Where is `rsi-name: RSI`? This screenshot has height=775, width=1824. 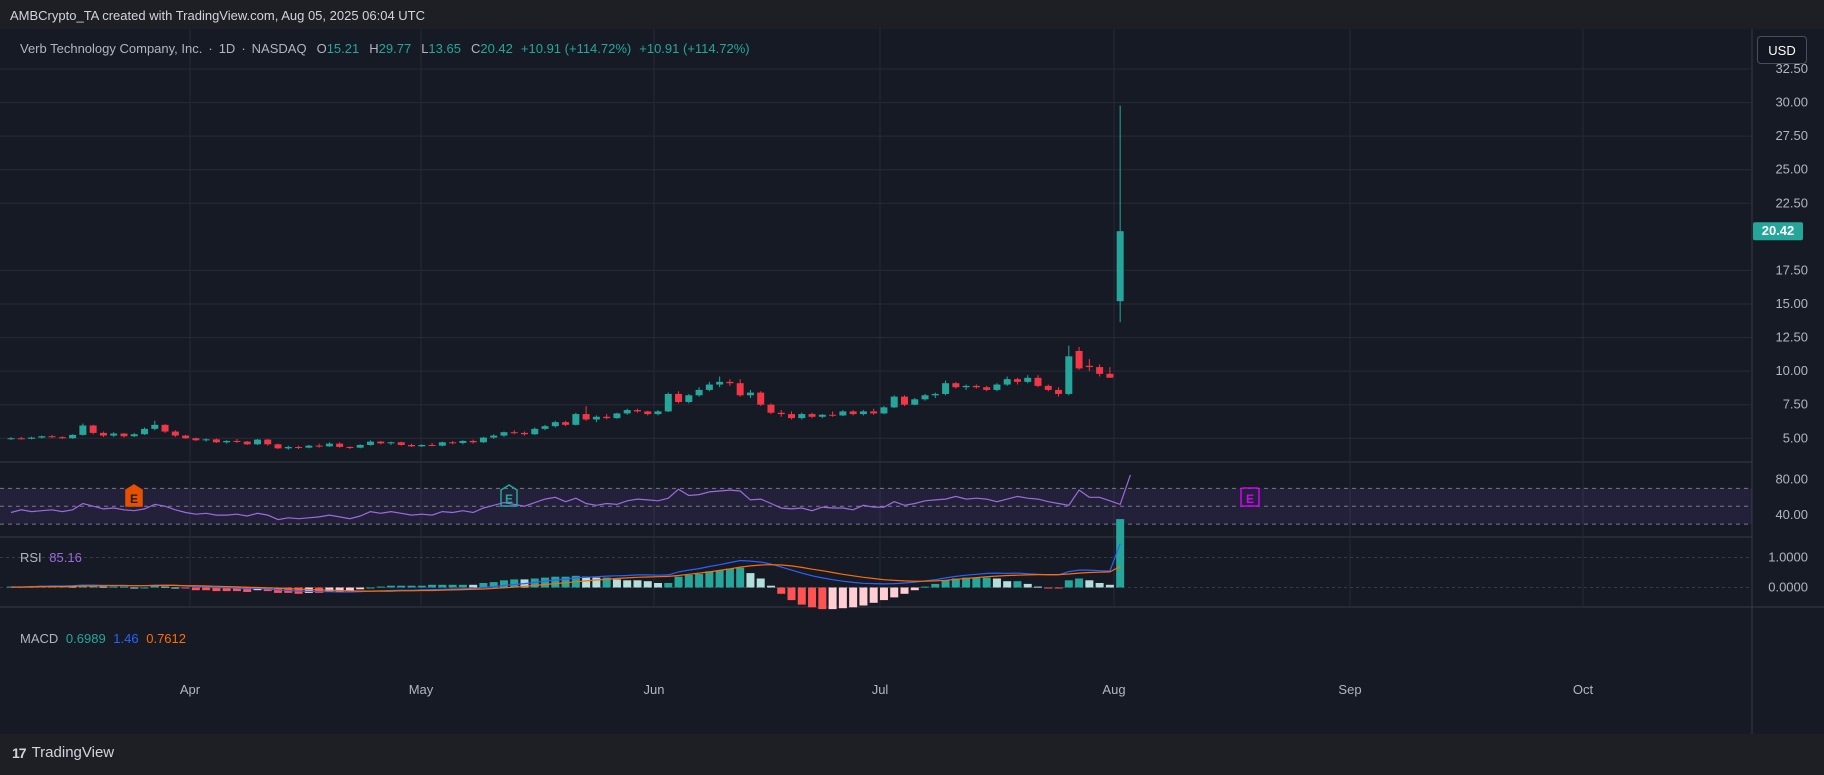
rsi-name: RSI is located at coordinates (31, 557).